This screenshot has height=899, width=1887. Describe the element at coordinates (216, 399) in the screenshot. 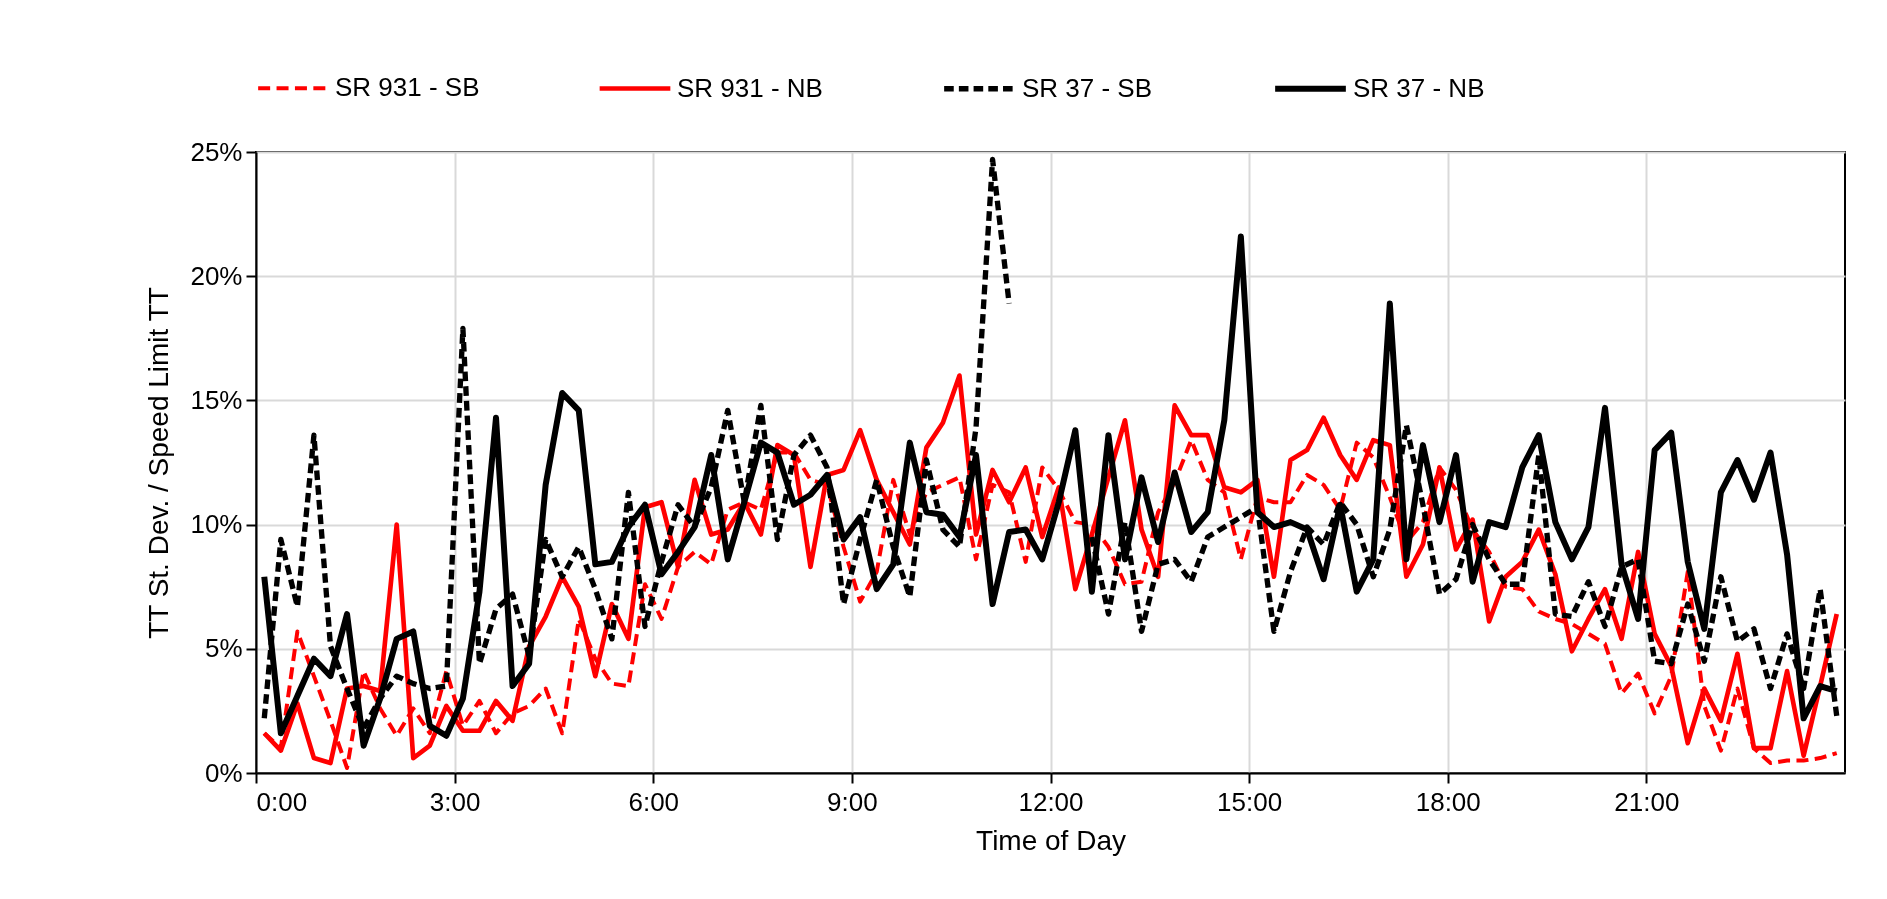

I see `y-tick-label: 15%` at that location.